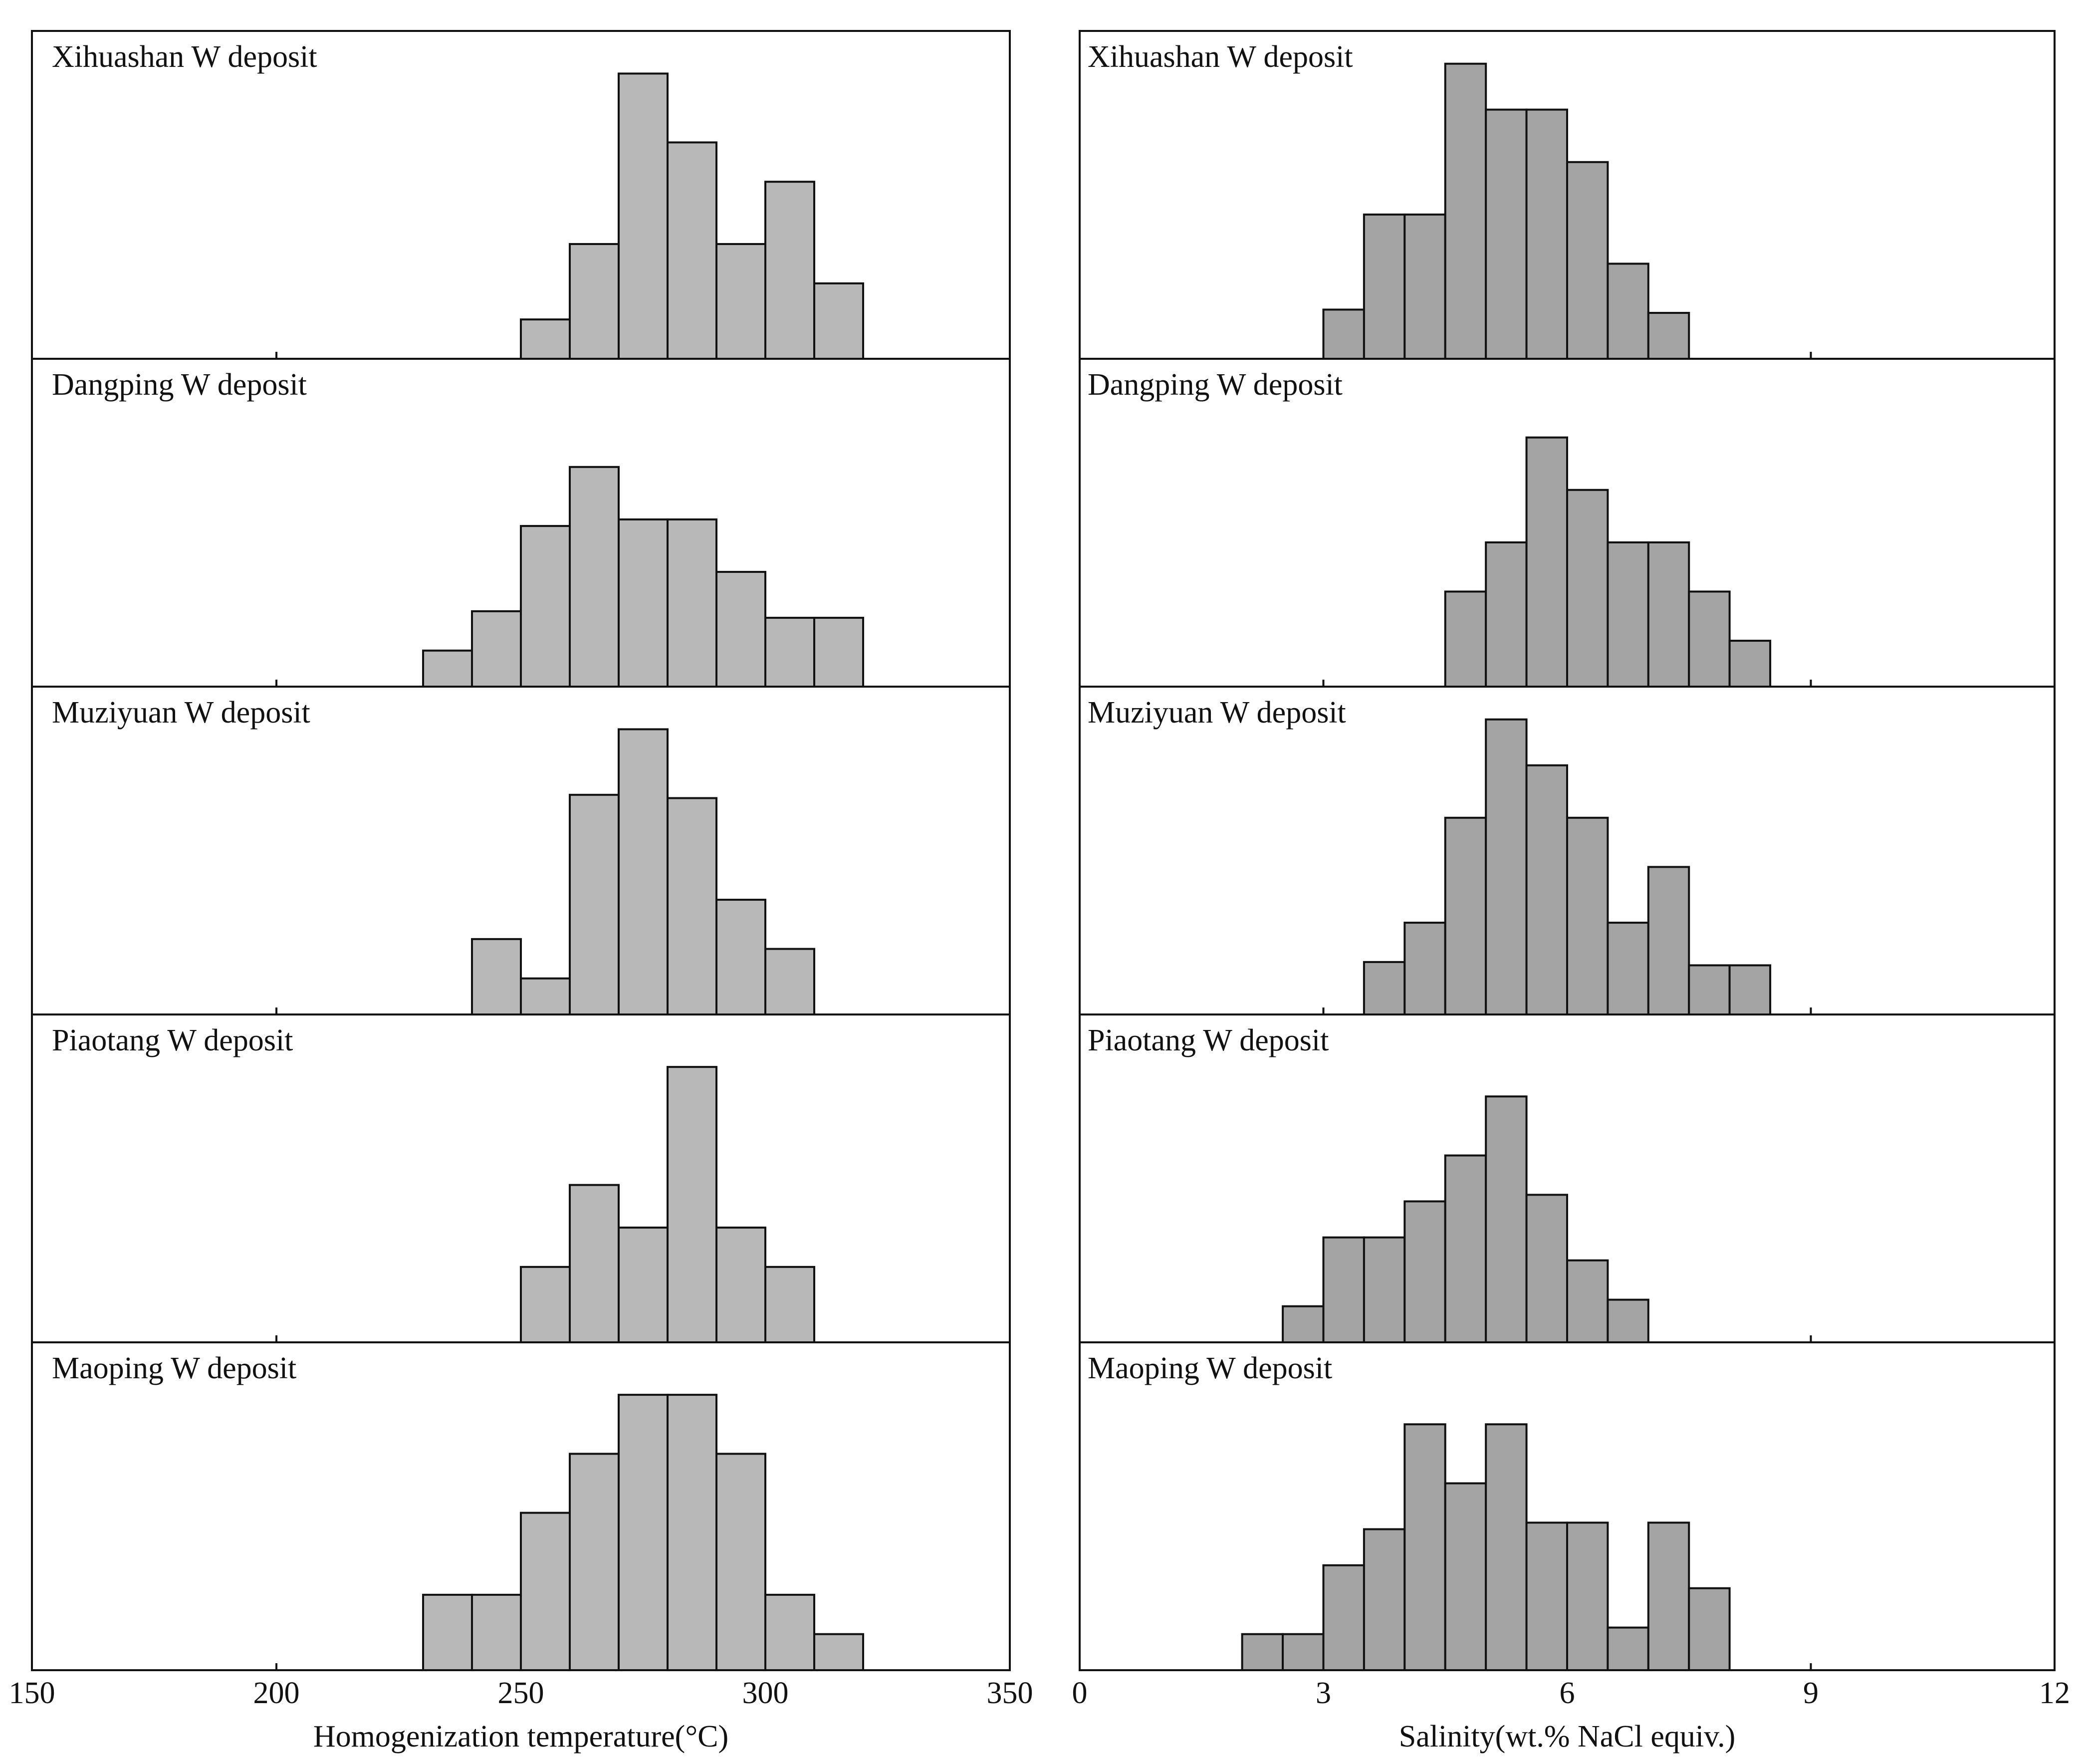 The height and width of the screenshot is (1764, 2082). I want to click on temperature-bar-panel5-bin5, so click(643, 1533).